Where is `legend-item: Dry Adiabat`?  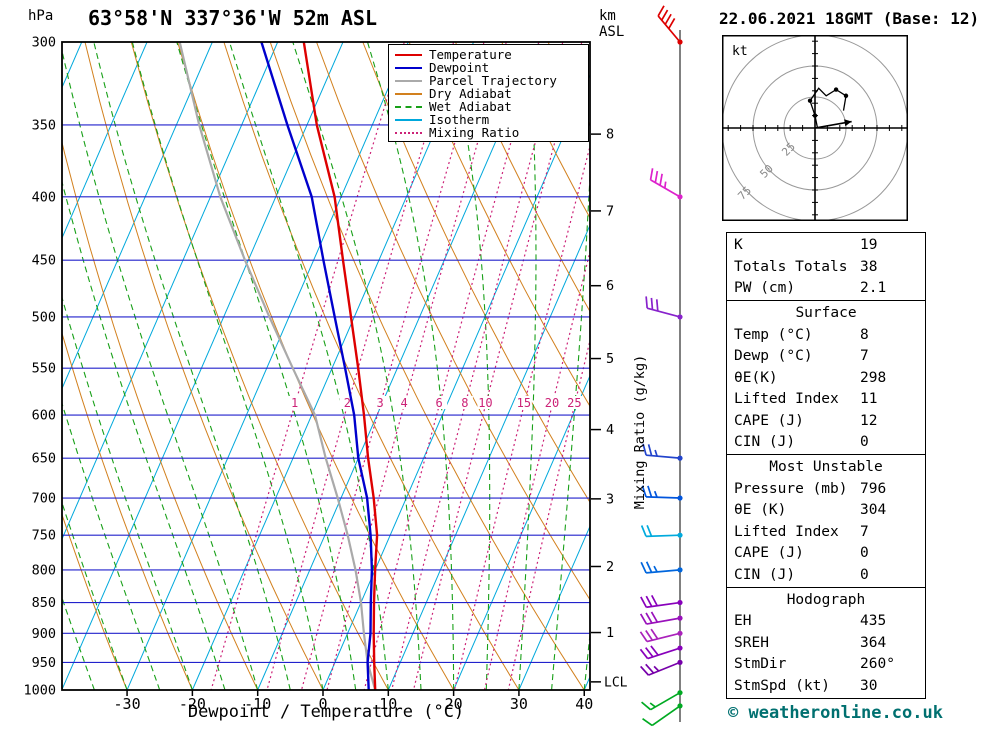 legend-item: Dry Adiabat is located at coordinates (489, 93).